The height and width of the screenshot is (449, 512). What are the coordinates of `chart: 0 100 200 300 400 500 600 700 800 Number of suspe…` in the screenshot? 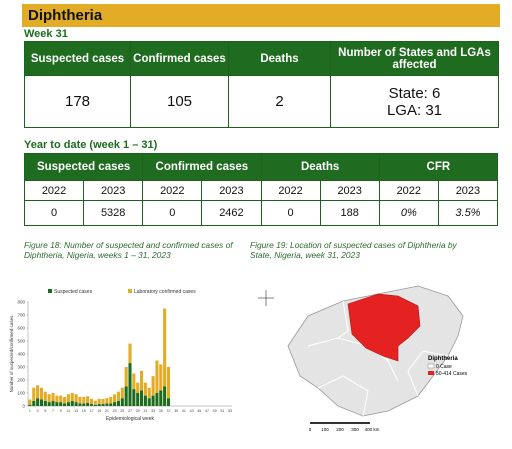 It's located at (120, 355).